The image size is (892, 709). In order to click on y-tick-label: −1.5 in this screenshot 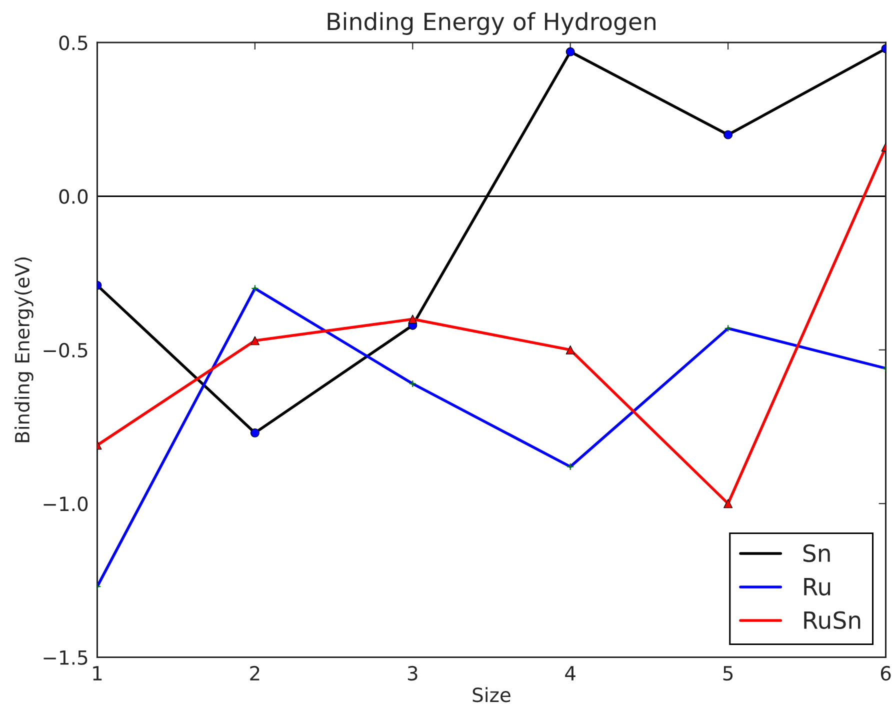, I will do `click(66, 657)`.